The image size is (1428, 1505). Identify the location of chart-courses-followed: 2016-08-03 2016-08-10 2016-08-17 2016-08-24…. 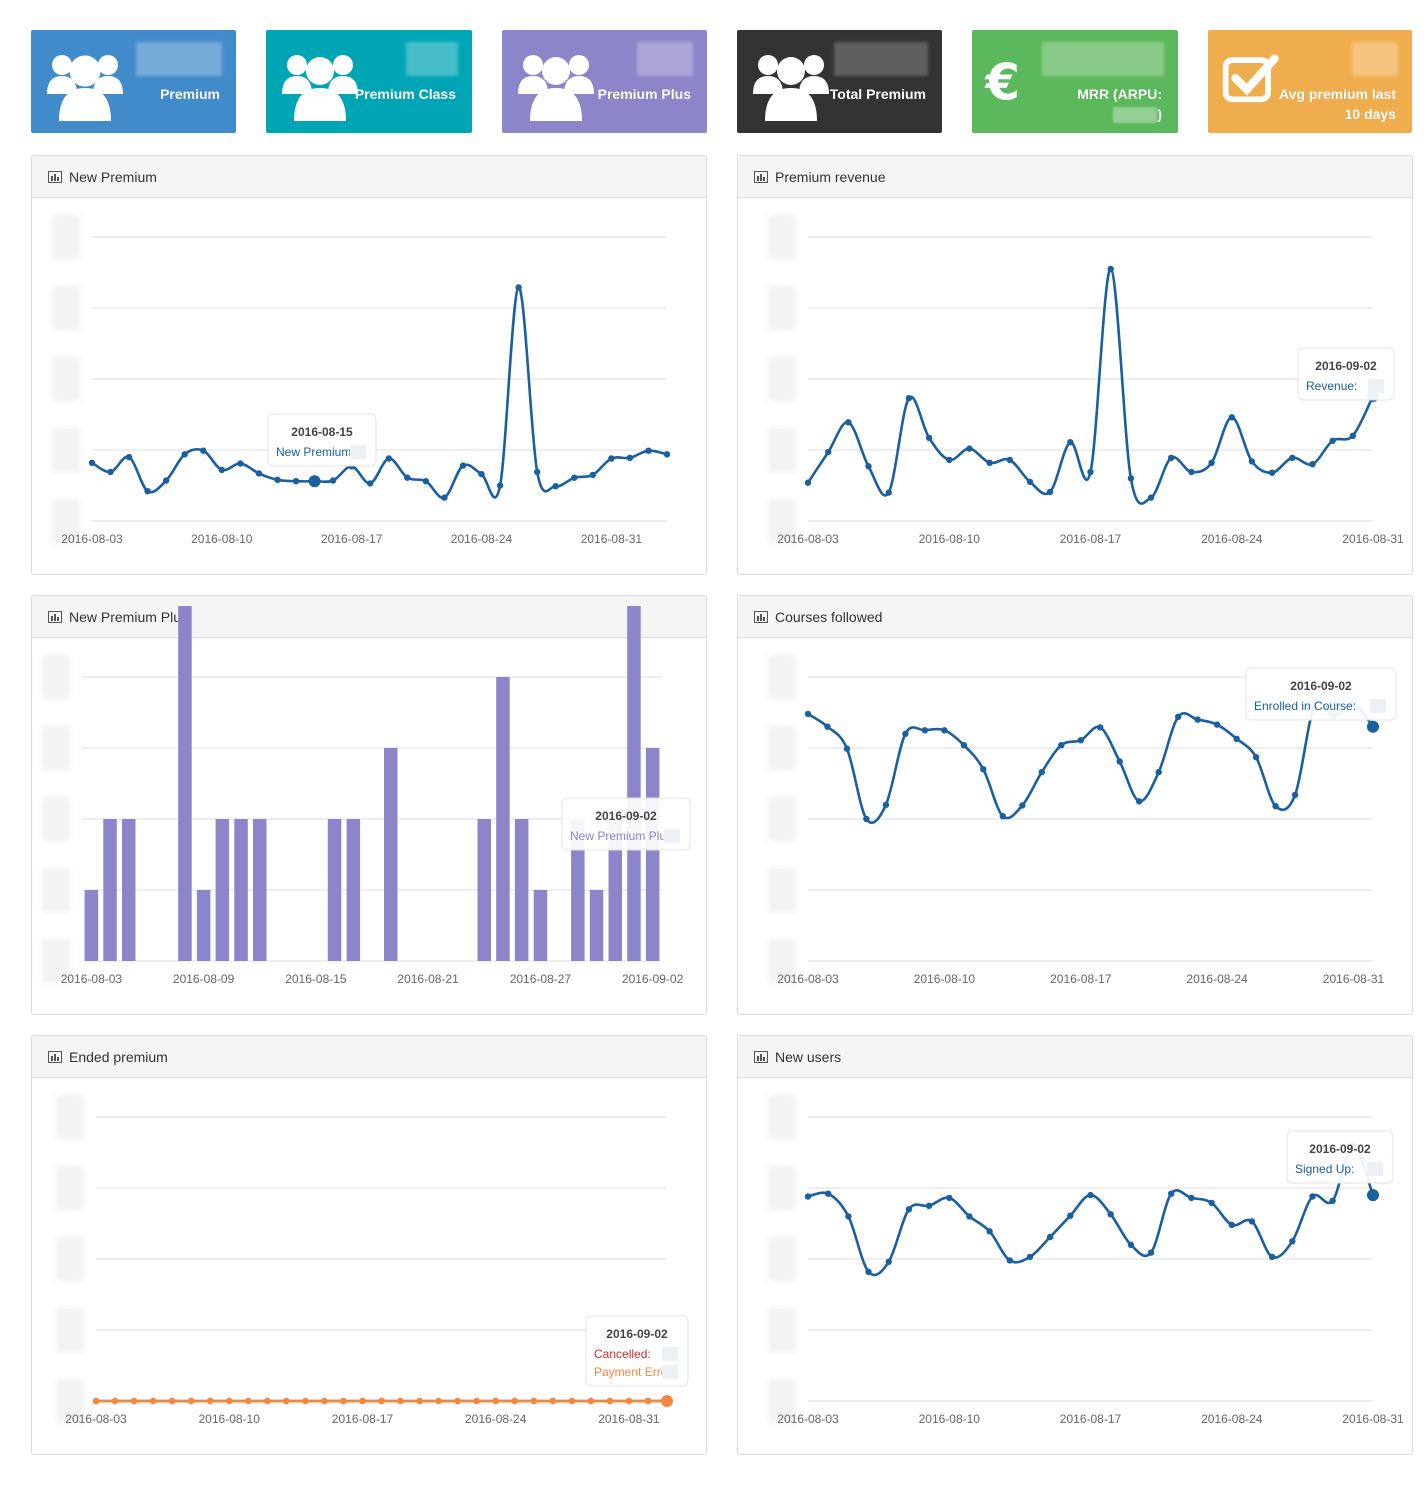
(1075, 827).